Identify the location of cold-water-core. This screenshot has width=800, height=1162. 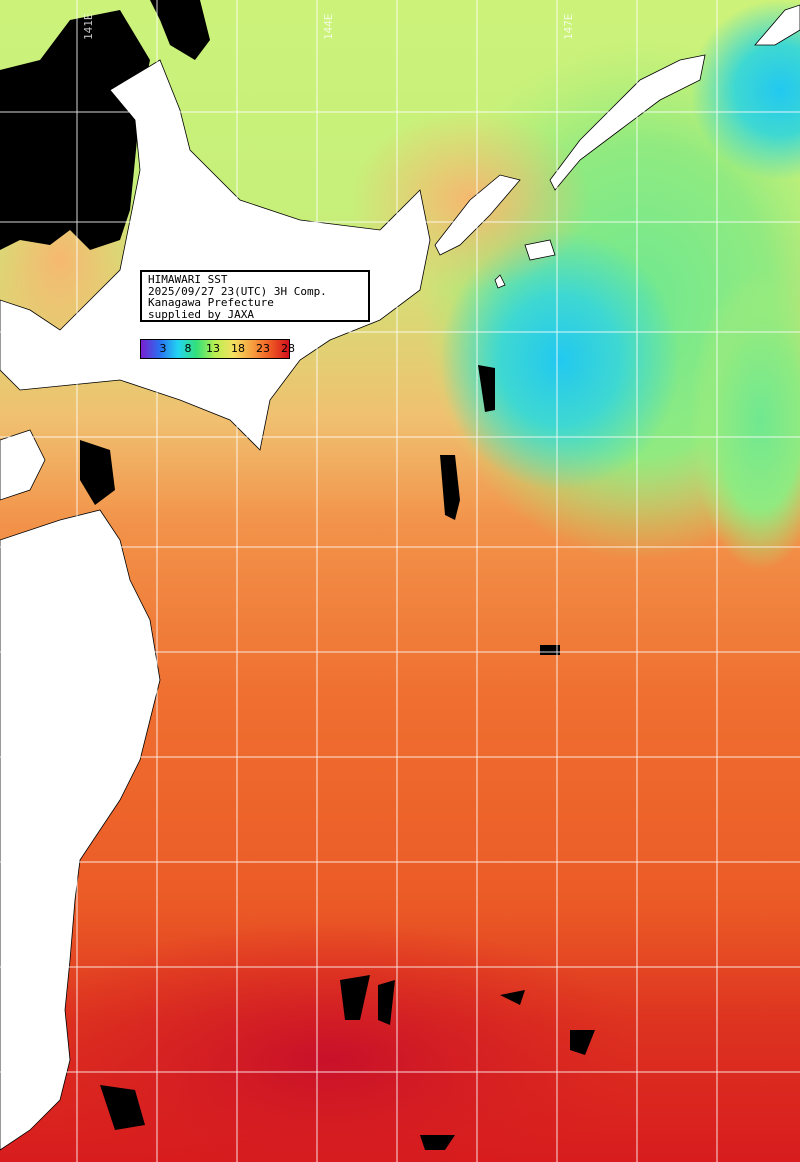
(560, 360).